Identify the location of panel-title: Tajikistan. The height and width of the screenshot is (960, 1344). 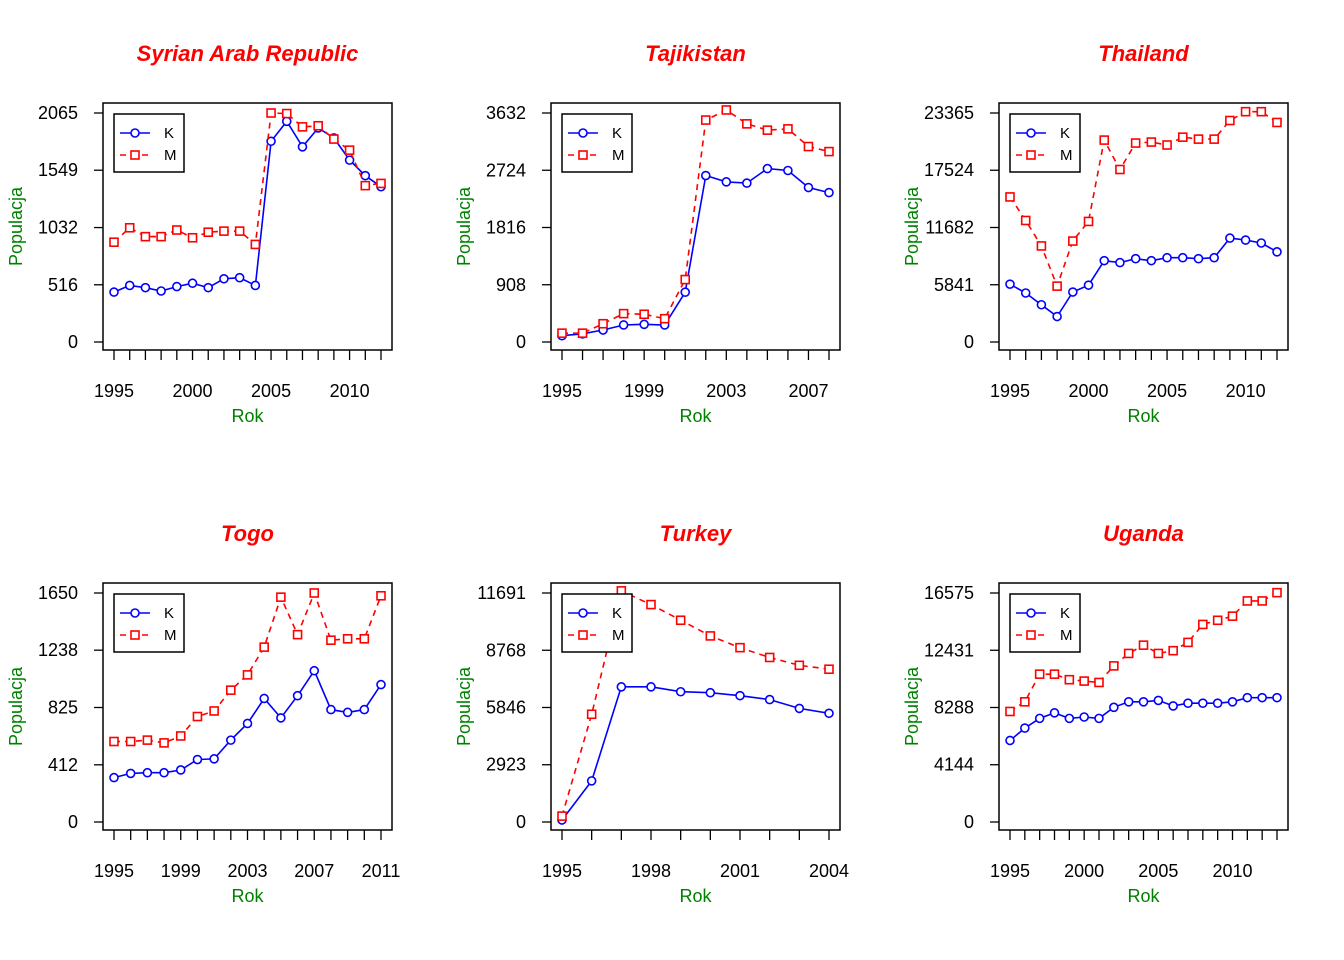
(695, 53).